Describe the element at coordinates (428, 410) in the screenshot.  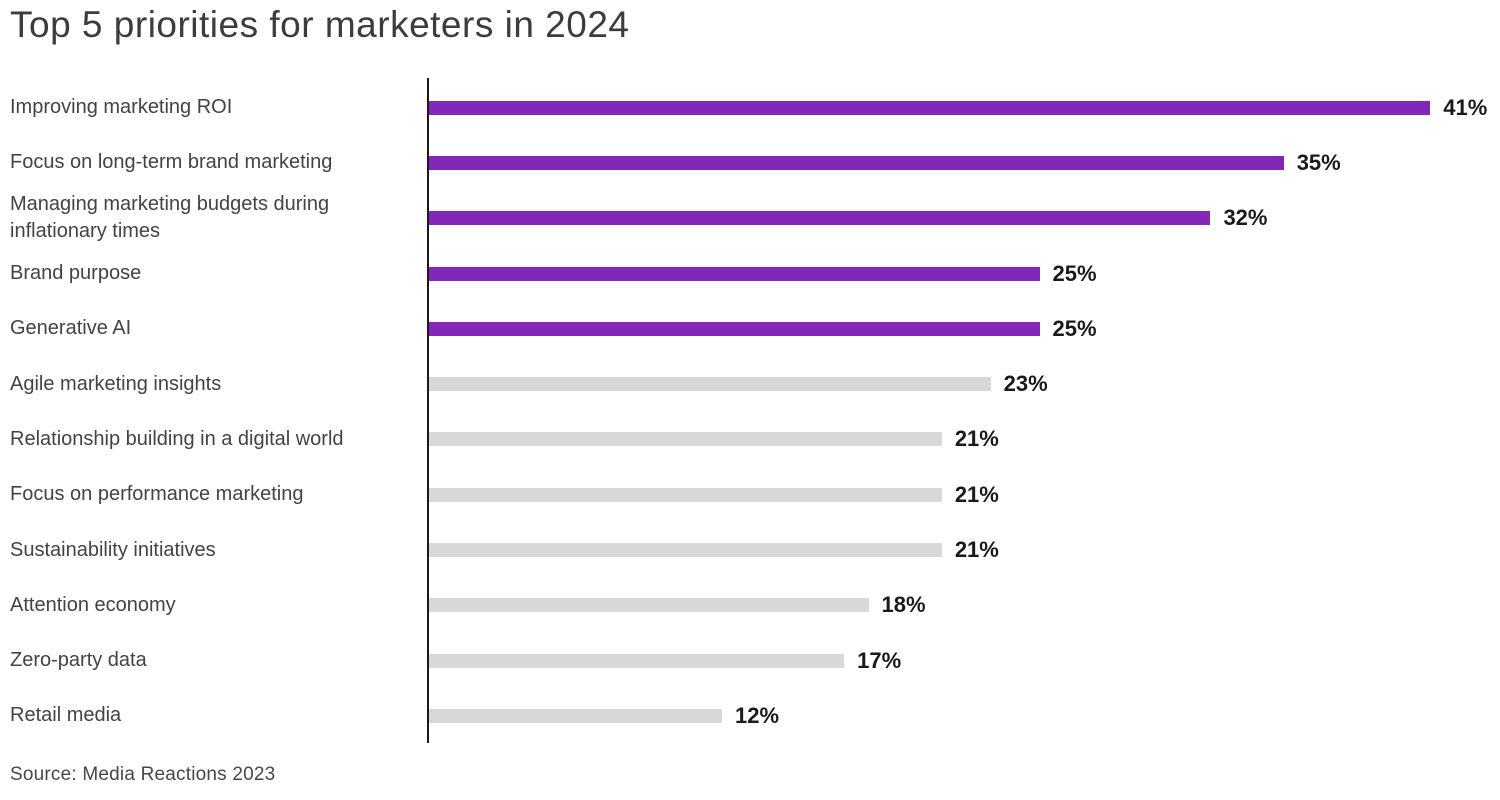
I see `chart-baseline-axis` at that location.